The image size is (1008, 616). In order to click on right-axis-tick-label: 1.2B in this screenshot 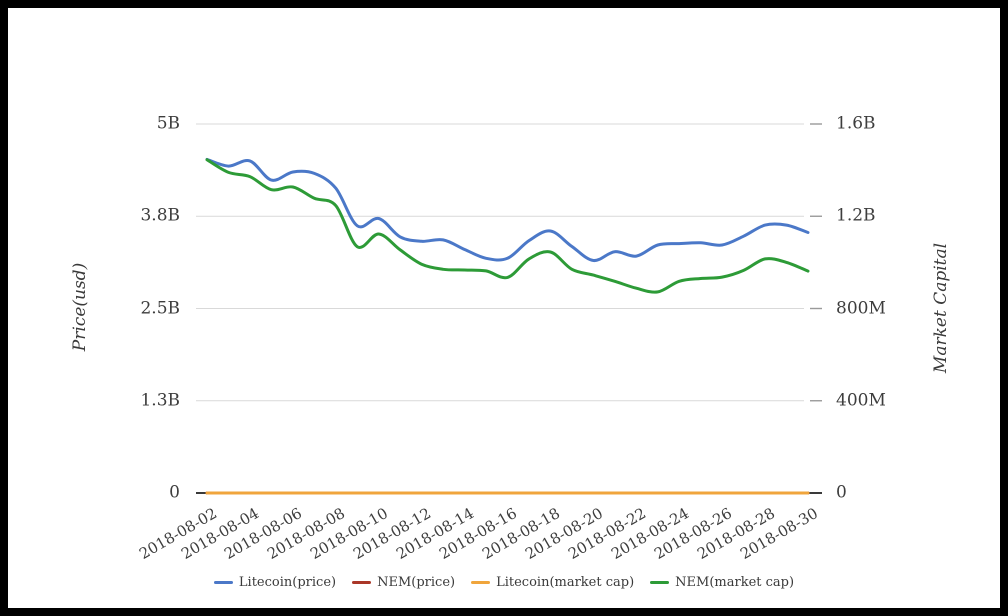, I will do `click(856, 215)`.